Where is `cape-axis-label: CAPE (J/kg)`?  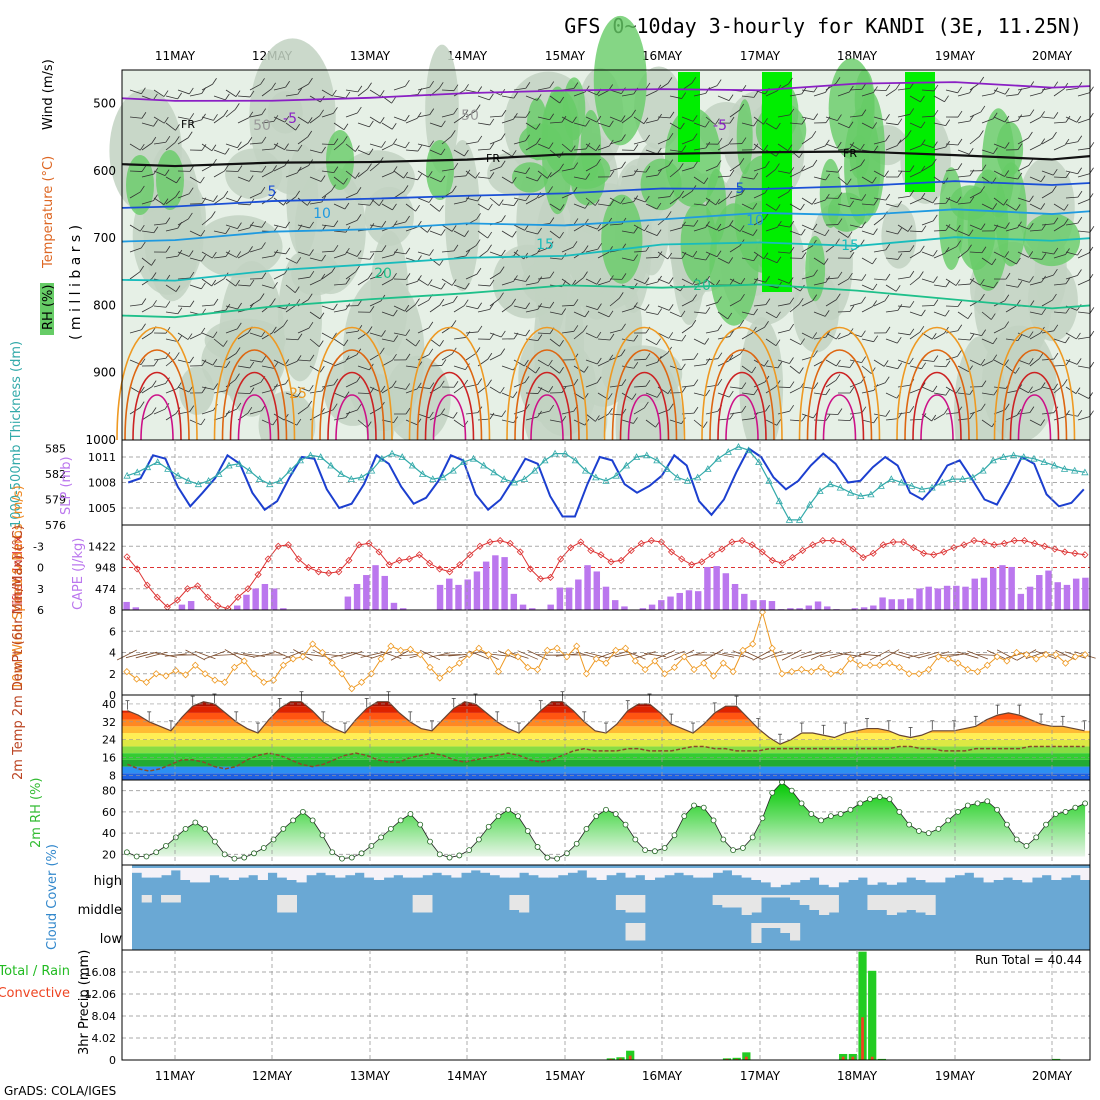 cape-axis-label: CAPE (J/kg) is located at coordinates (78, 574).